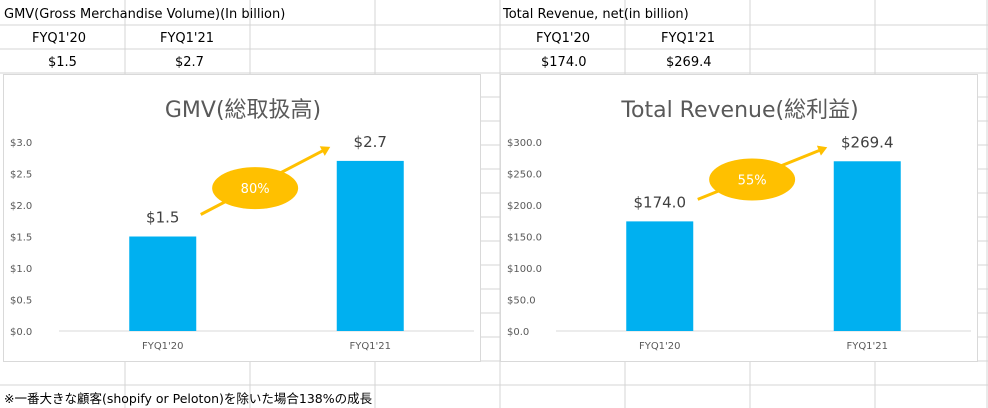  Describe the element at coordinates (187, 38) in the screenshot. I see `gmv-column-fyq121: FYQ1'21` at that location.